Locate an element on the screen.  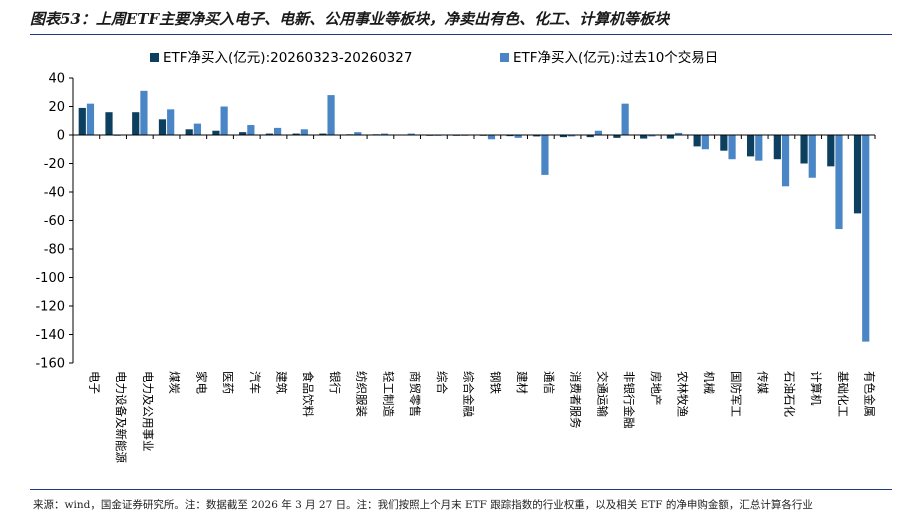
x-tick-label: 煤炭 is located at coordinates (175, 382).